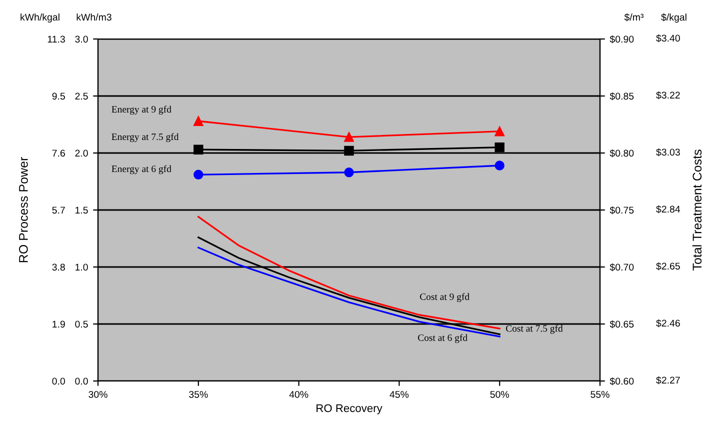 This screenshot has height=427, width=707. Describe the element at coordinates (622, 210) in the screenshot. I see `y2-tick-label: $0.75` at that location.